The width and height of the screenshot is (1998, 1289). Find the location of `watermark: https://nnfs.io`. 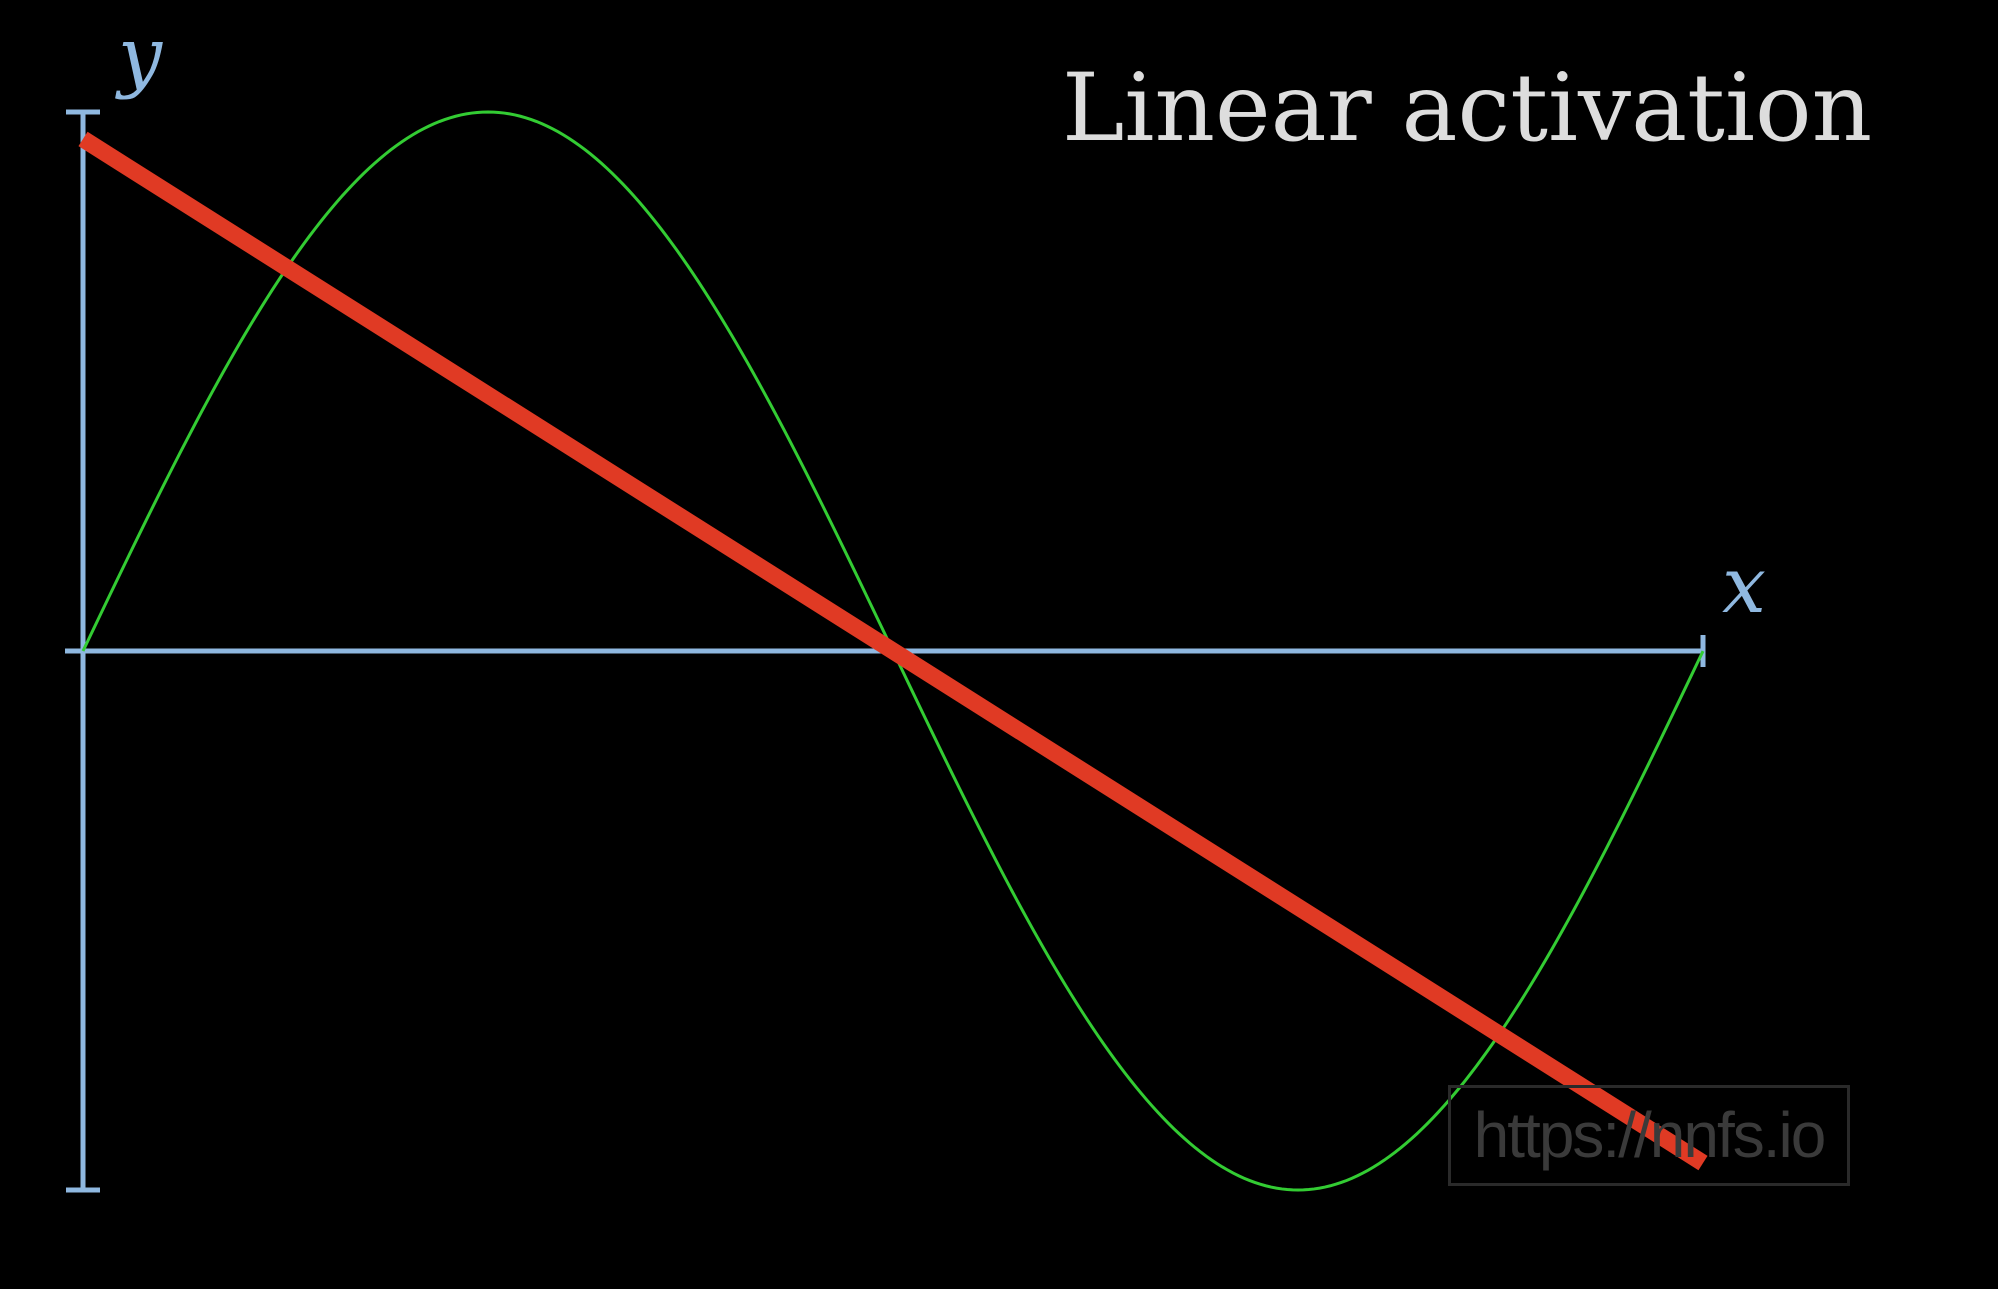

watermark: https://nnfs.io is located at coordinates (1649, 1135).